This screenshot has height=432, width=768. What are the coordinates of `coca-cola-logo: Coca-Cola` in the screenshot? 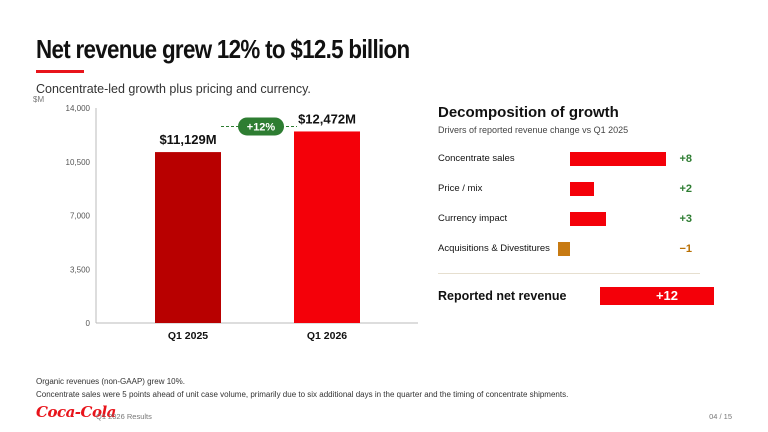 It's located at (76, 412).